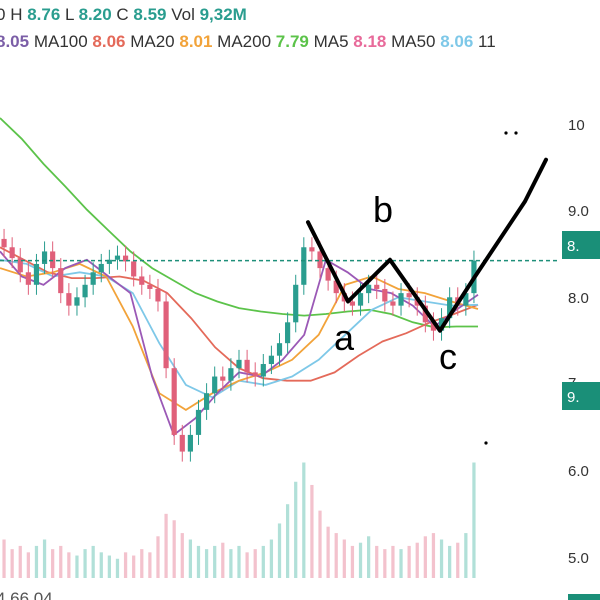 This screenshot has width=600, height=600. Describe the element at coordinates (331, 41) in the screenshot. I see `header-label: MA5` at that location.